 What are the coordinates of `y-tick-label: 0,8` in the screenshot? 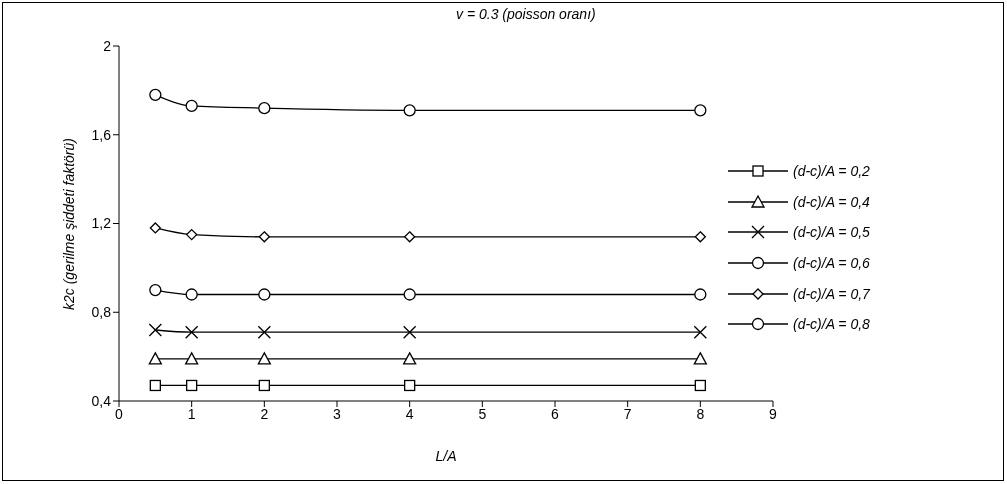 It's located at (101, 312).